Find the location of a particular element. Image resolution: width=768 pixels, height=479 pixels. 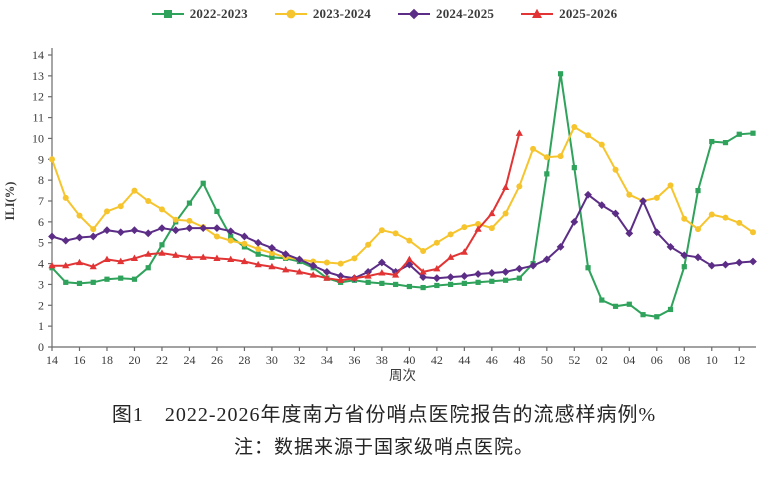

legend-label: 2022-2023 is located at coordinates (218, 13).